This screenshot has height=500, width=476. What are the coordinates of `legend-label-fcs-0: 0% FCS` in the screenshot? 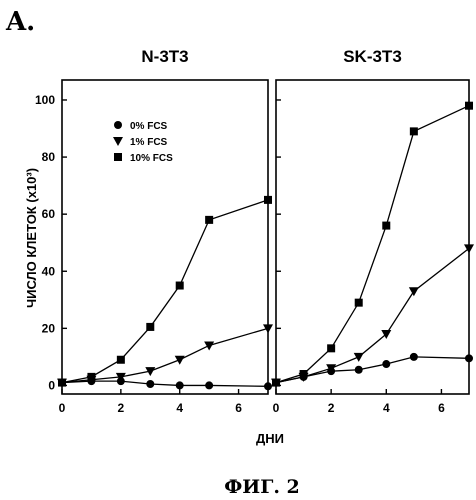 It's located at (149, 126).